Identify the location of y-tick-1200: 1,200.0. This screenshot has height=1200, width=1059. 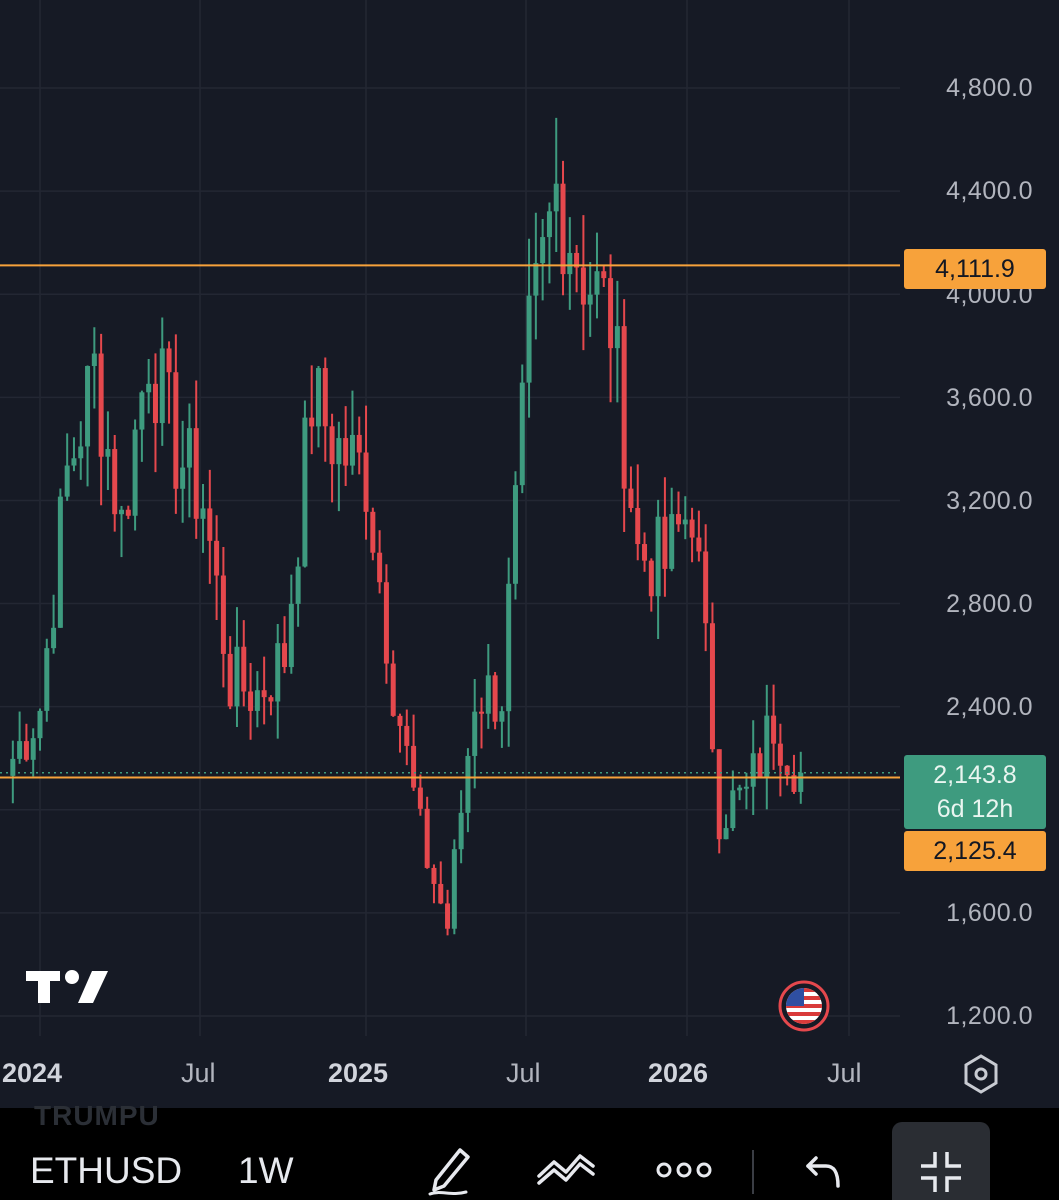
(989, 1016).